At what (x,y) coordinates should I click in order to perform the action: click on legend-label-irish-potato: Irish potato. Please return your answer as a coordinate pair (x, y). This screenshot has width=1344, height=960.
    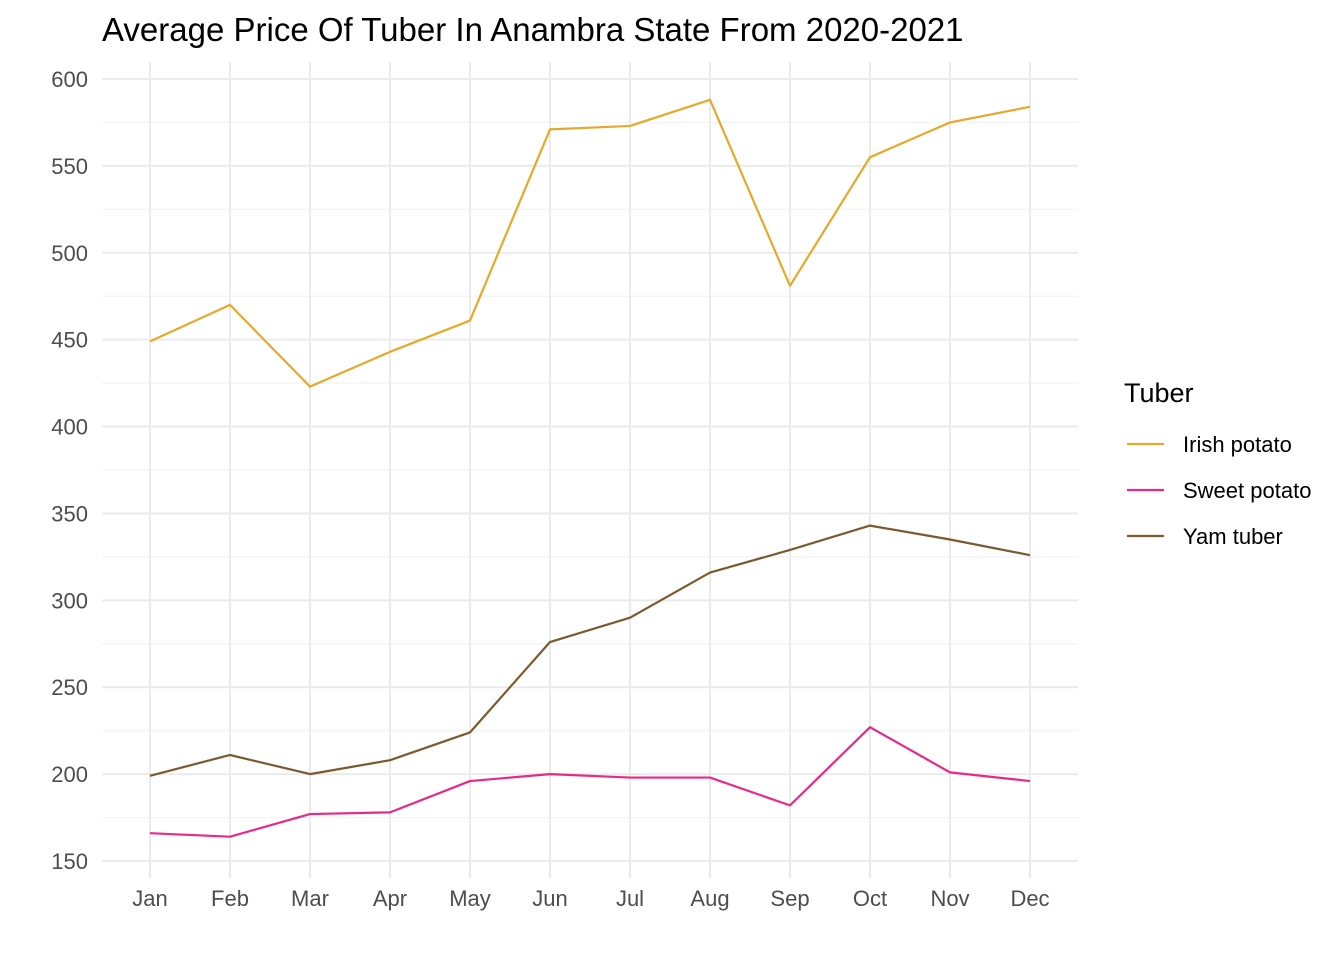
    Looking at the image, I should click on (1237, 444).